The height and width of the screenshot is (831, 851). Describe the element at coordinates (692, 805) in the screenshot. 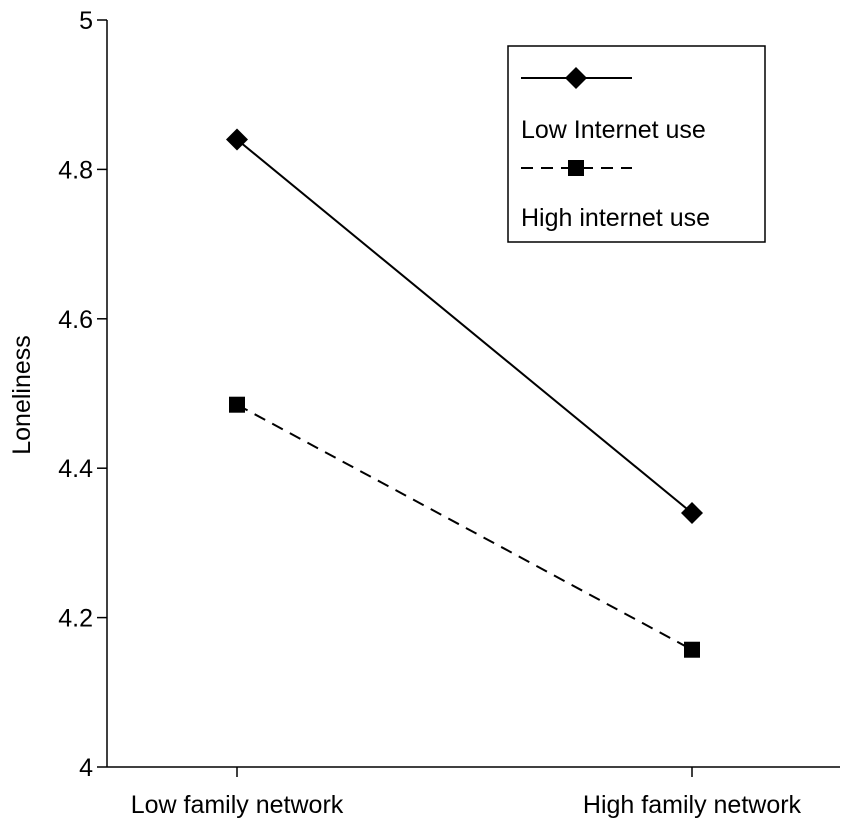

I see `x-tick-label: High family network` at that location.